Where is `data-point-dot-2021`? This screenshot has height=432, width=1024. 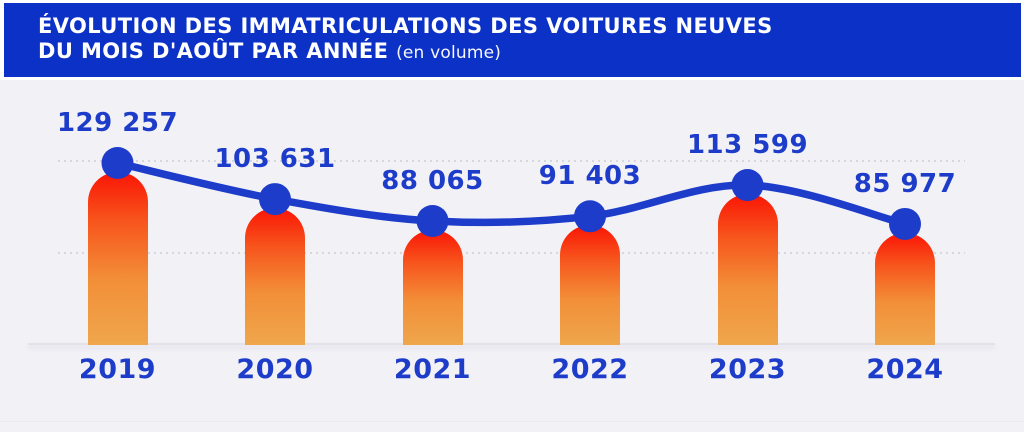
data-point-dot-2021 is located at coordinates (432, 221).